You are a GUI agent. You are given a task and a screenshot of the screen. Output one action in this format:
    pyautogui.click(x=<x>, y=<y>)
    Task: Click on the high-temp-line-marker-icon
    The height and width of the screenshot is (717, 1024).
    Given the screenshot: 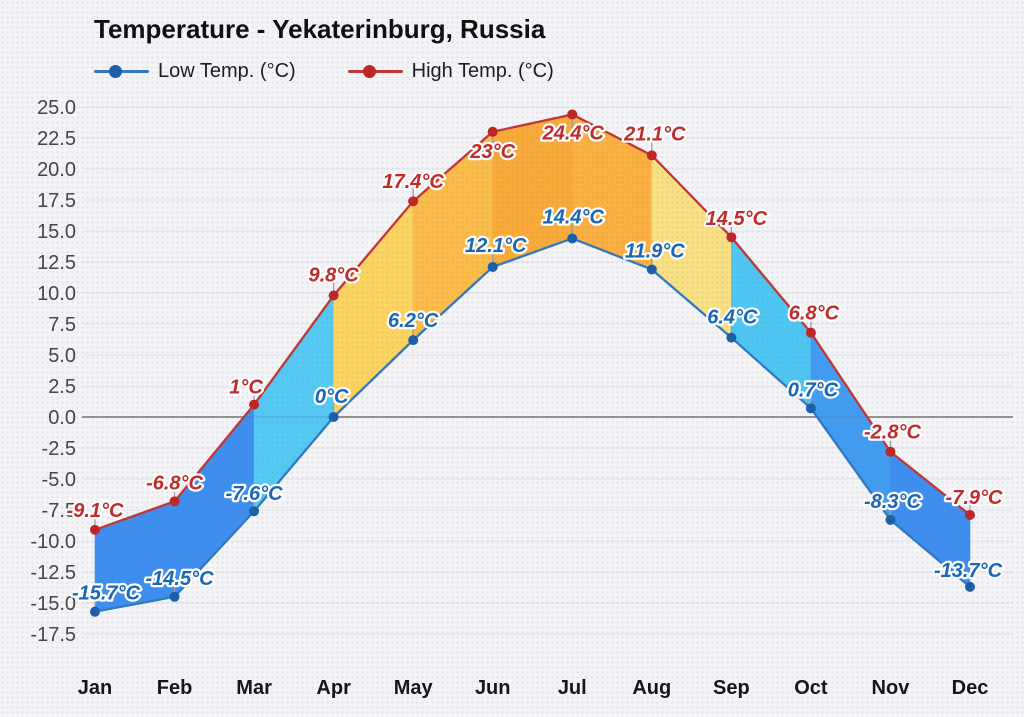 What is the action you would take?
    pyautogui.click(x=375, y=71)
    